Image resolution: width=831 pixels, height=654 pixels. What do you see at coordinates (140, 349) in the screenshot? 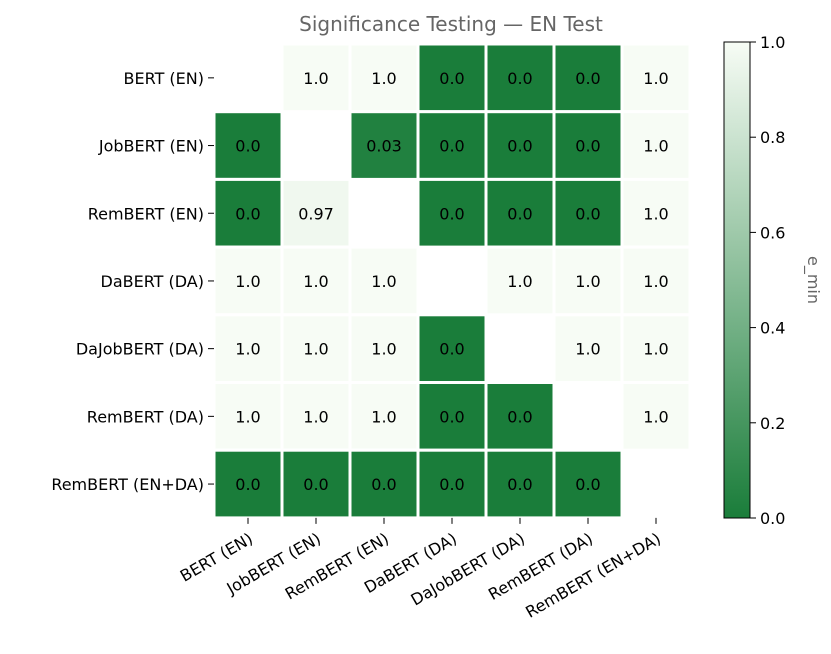
I see `y-tick-label: DaJobBERT (DA)` at bounding box center [140, 349].